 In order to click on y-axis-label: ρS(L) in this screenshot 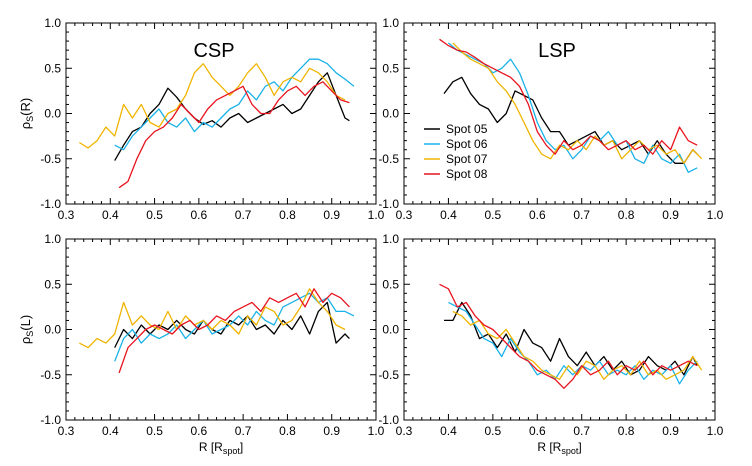, I will do `click(26, 329)`.